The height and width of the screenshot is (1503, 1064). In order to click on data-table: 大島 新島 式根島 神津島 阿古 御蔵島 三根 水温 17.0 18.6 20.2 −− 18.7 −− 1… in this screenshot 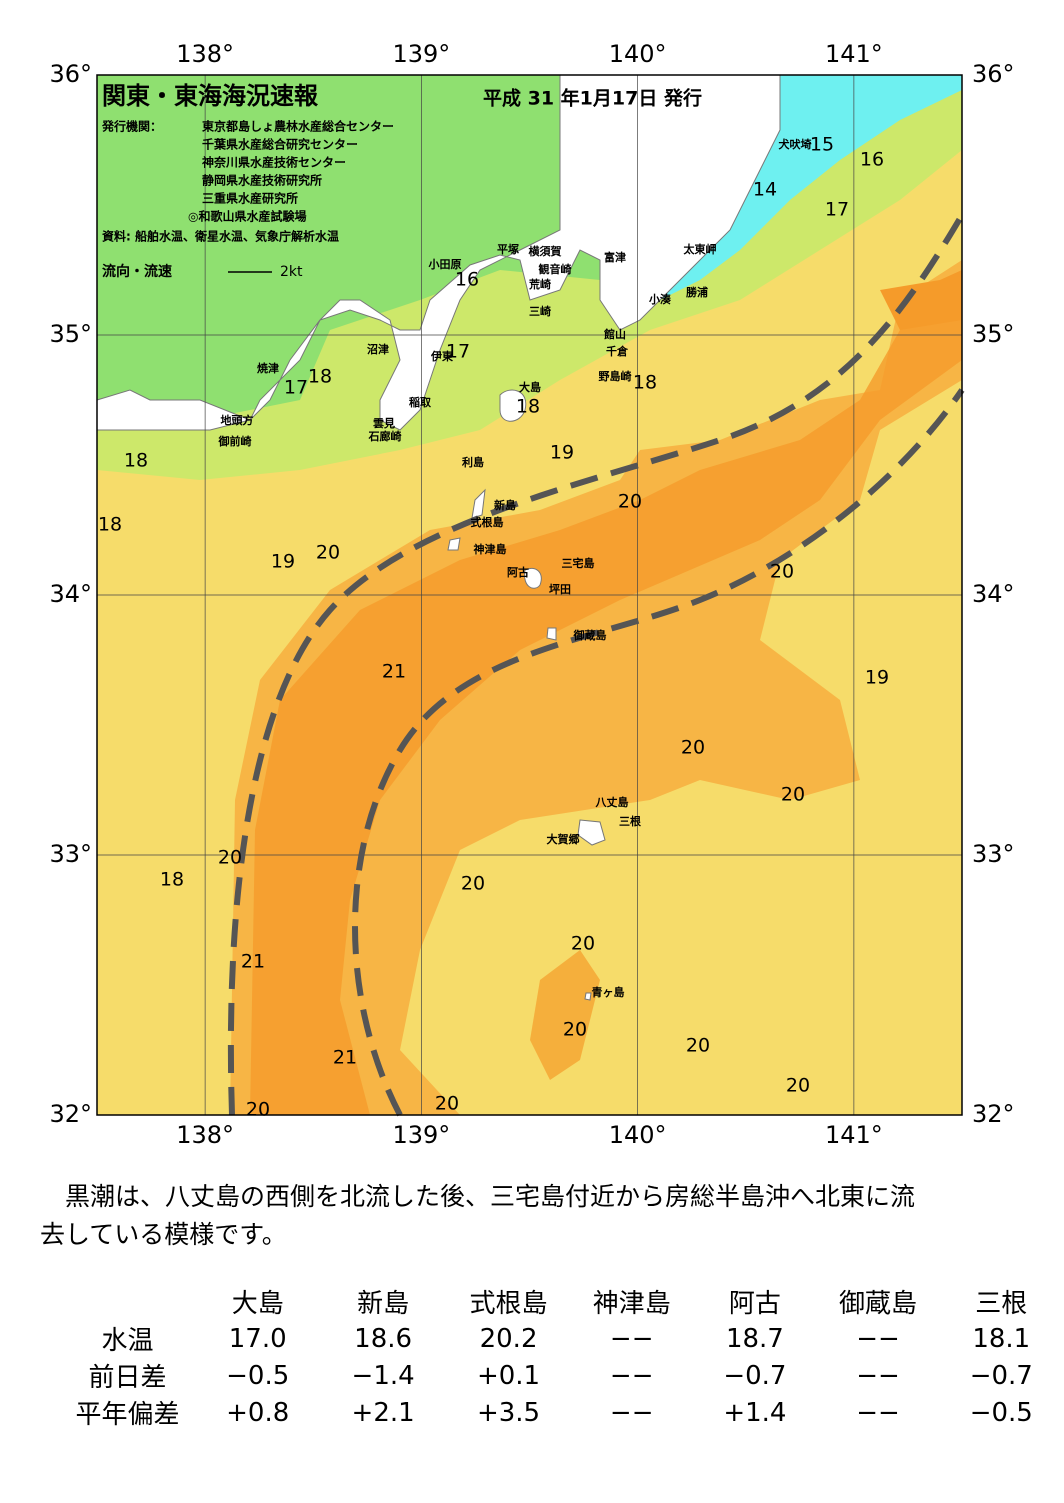, I will do `click(562, 1357)`.